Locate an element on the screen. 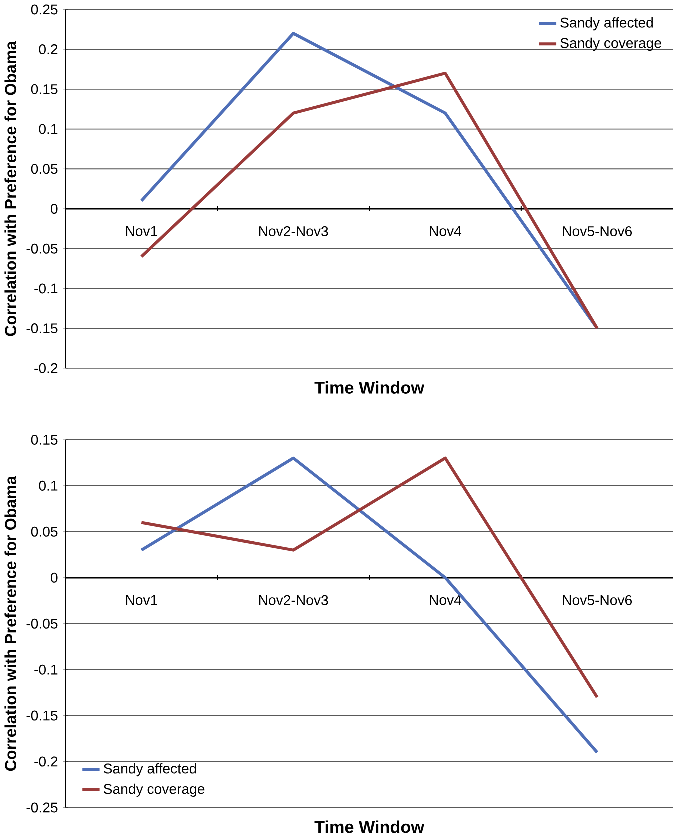 This screenshot has height=838, width=674. y-tick-label: -0.25 is located at coordinates (42, 807).